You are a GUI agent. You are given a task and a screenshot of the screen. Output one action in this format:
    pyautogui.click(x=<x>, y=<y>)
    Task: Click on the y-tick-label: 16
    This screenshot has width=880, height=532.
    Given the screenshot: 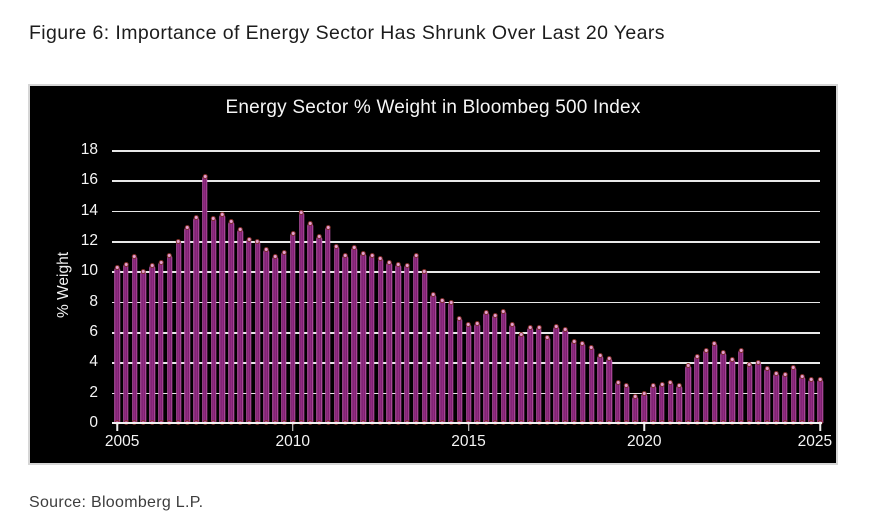 What is the action you would take?
    pyautogui.click(x=89, y=180)
    